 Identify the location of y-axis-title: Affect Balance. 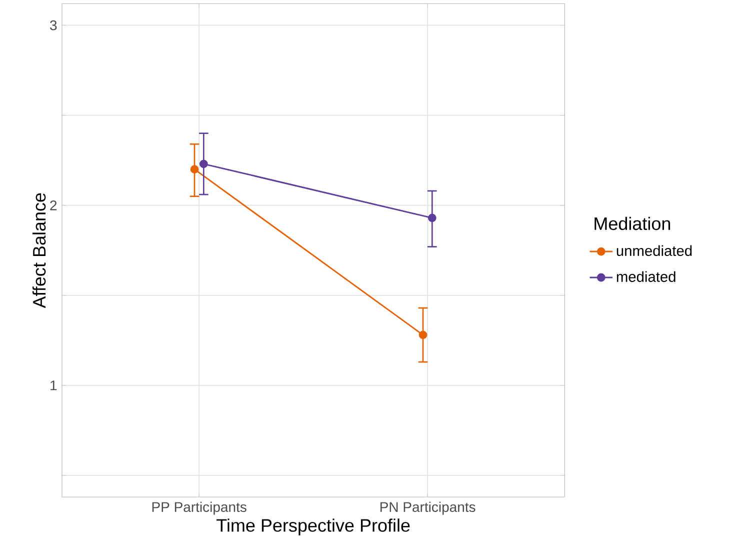
(39, 250).